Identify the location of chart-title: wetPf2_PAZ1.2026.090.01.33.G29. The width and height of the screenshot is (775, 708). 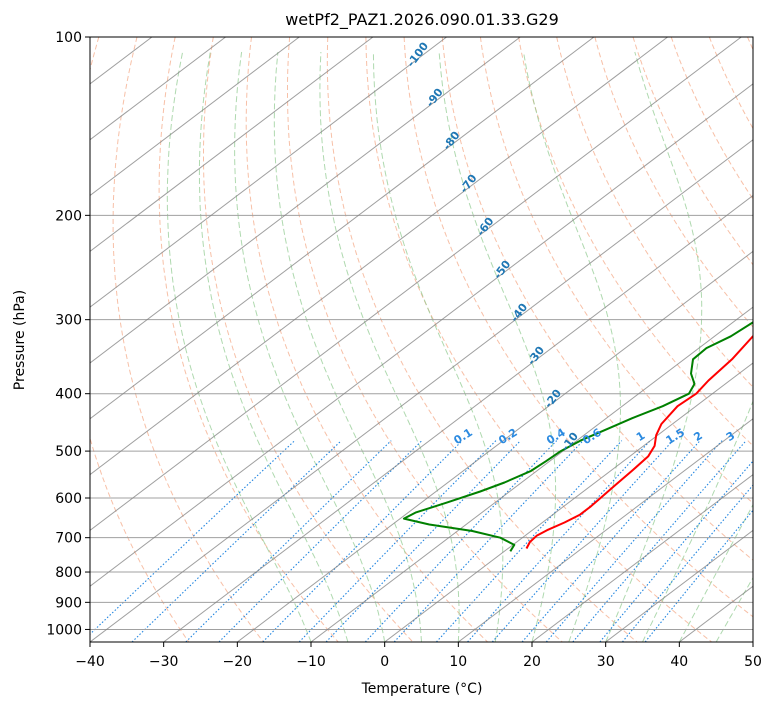
(422, 20).